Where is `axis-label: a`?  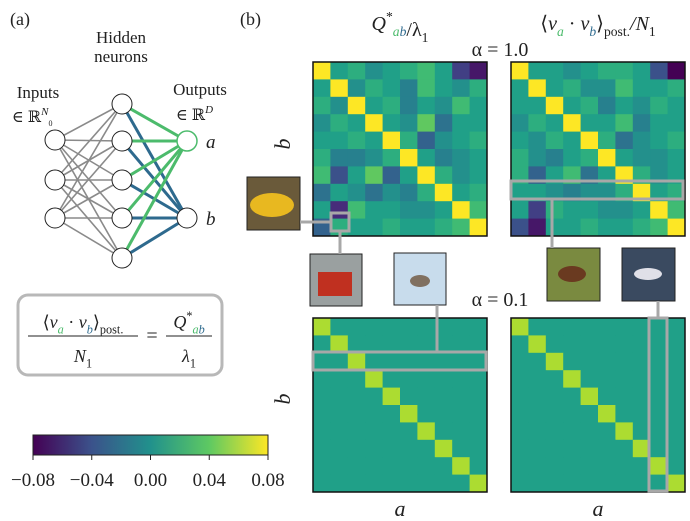 axis-label: a is located at coordinates (400, 508).